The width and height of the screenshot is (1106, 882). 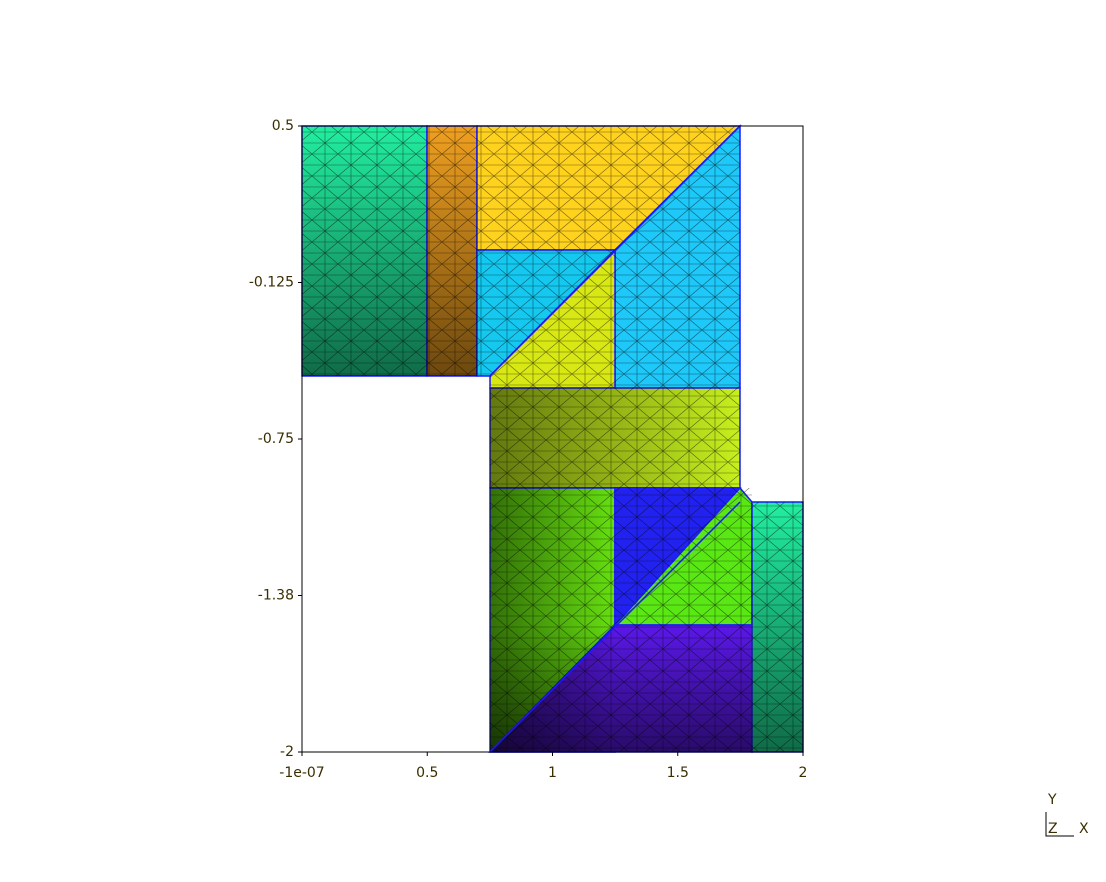 What do you see at coordinates (1052, 800) in the screenshot?
I see `triad-y: Y` at bounding box center [1052, 800].